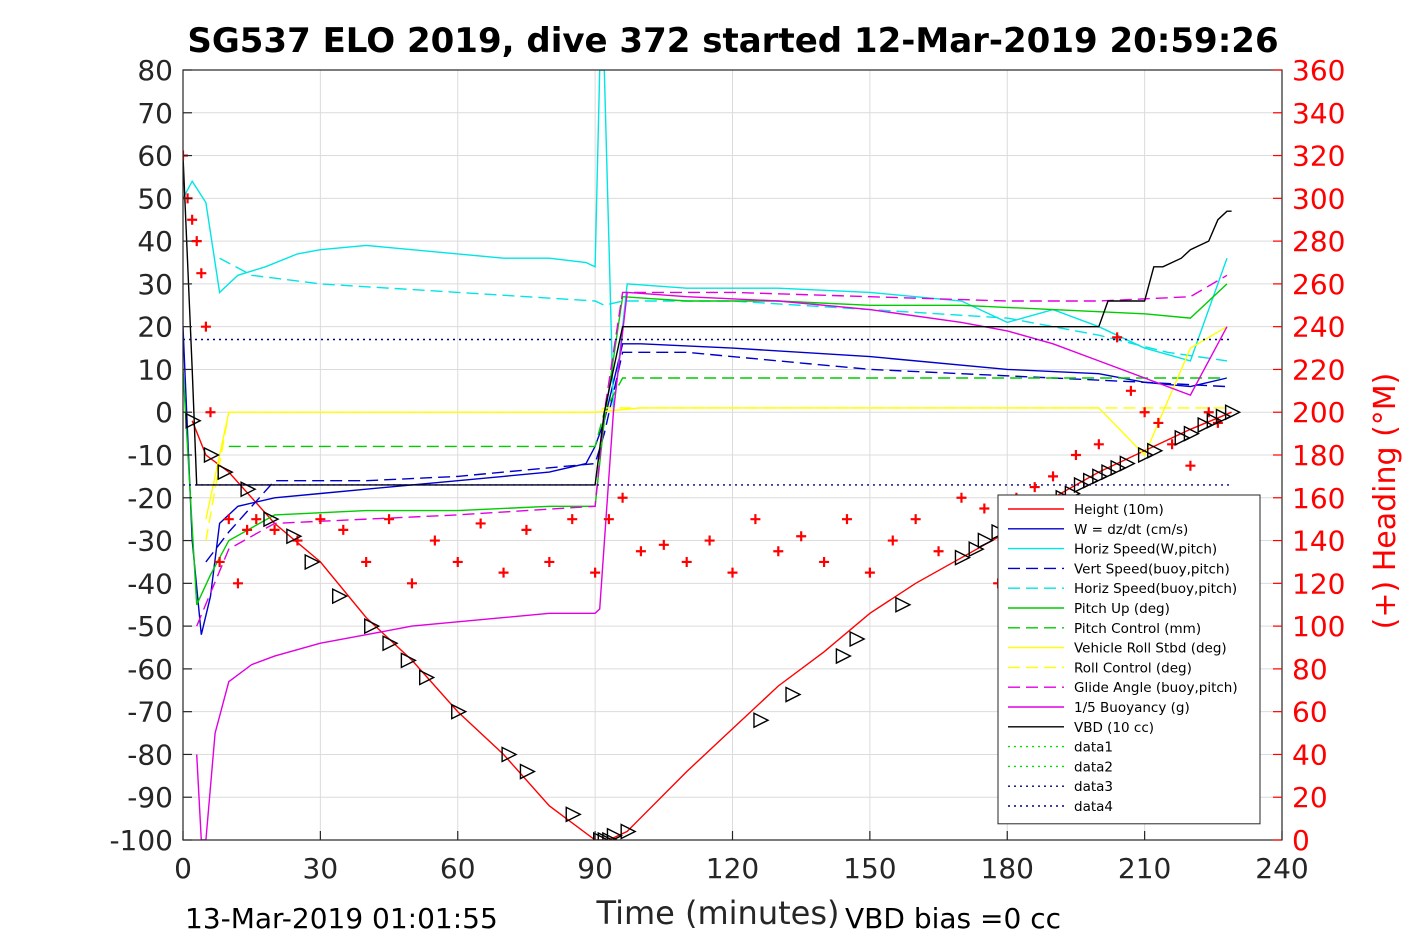 The image size is (1417, 945). I want to click on y-right-tick-label: 240, so click(1318, 327).